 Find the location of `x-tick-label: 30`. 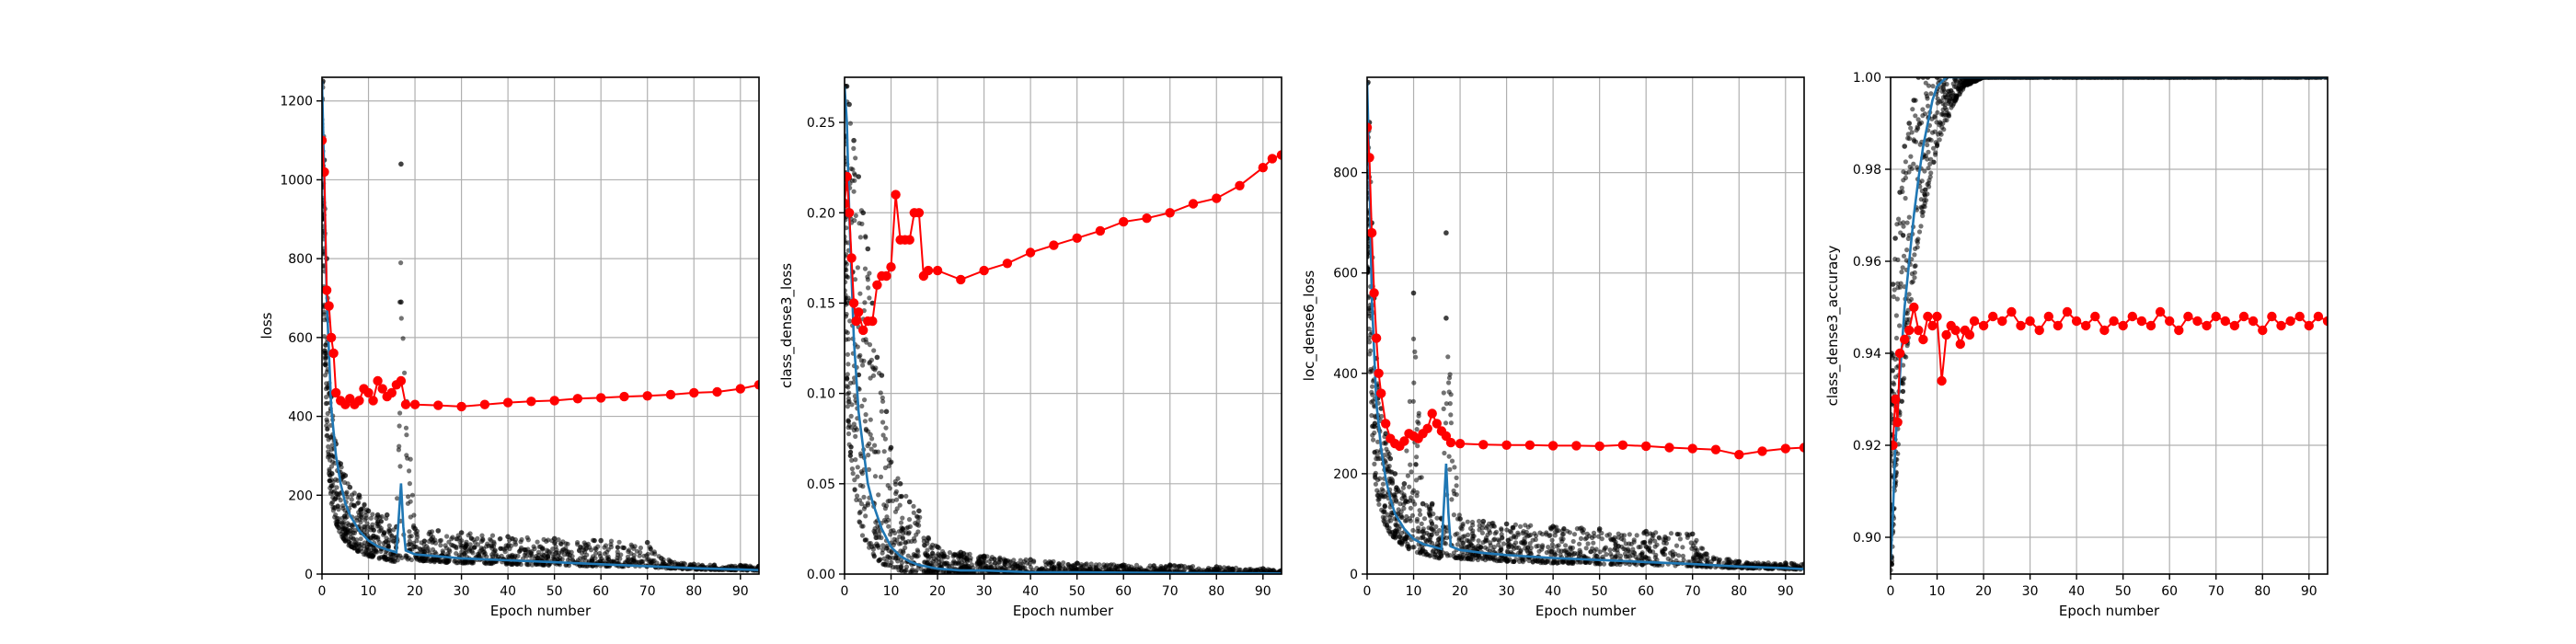

x-tick-label: 30 is located at coordinates (462, 591).